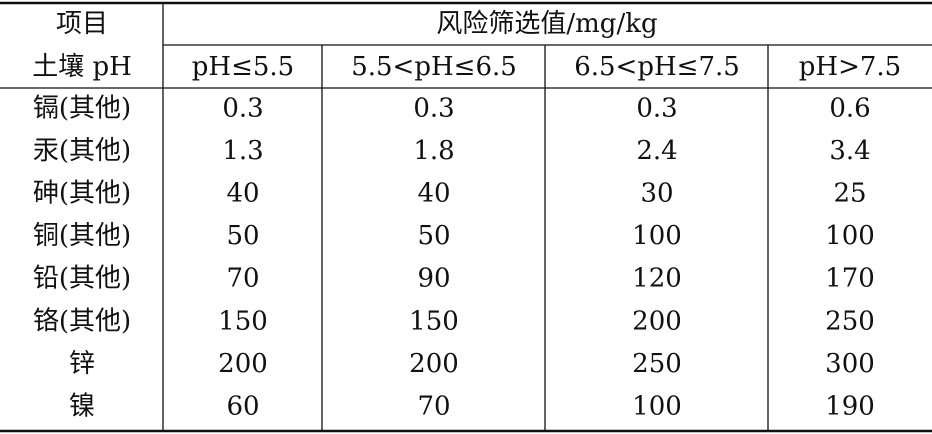 The image size is (932, 434). I want to click on cell-value: 300, so click(850, 364).